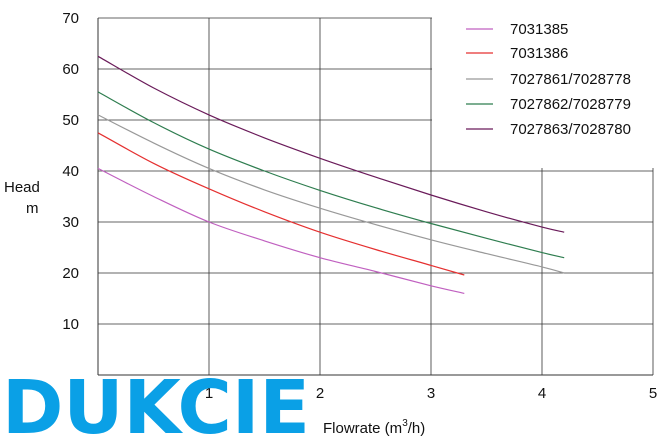 Image resolution: width=671 pixels, height=439 pixels. Describe the element at coordinates (570, 104) in the screenshot. I see `legend-label: 7027862/7028779` at that location.